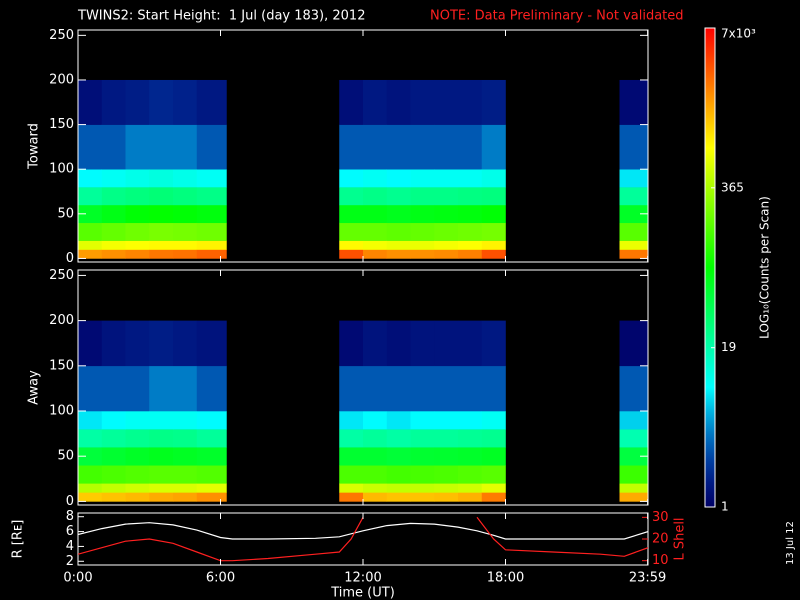 The image size is (800, 600). I want to click on colorbar-tick-label: 365, so click(732, 187).